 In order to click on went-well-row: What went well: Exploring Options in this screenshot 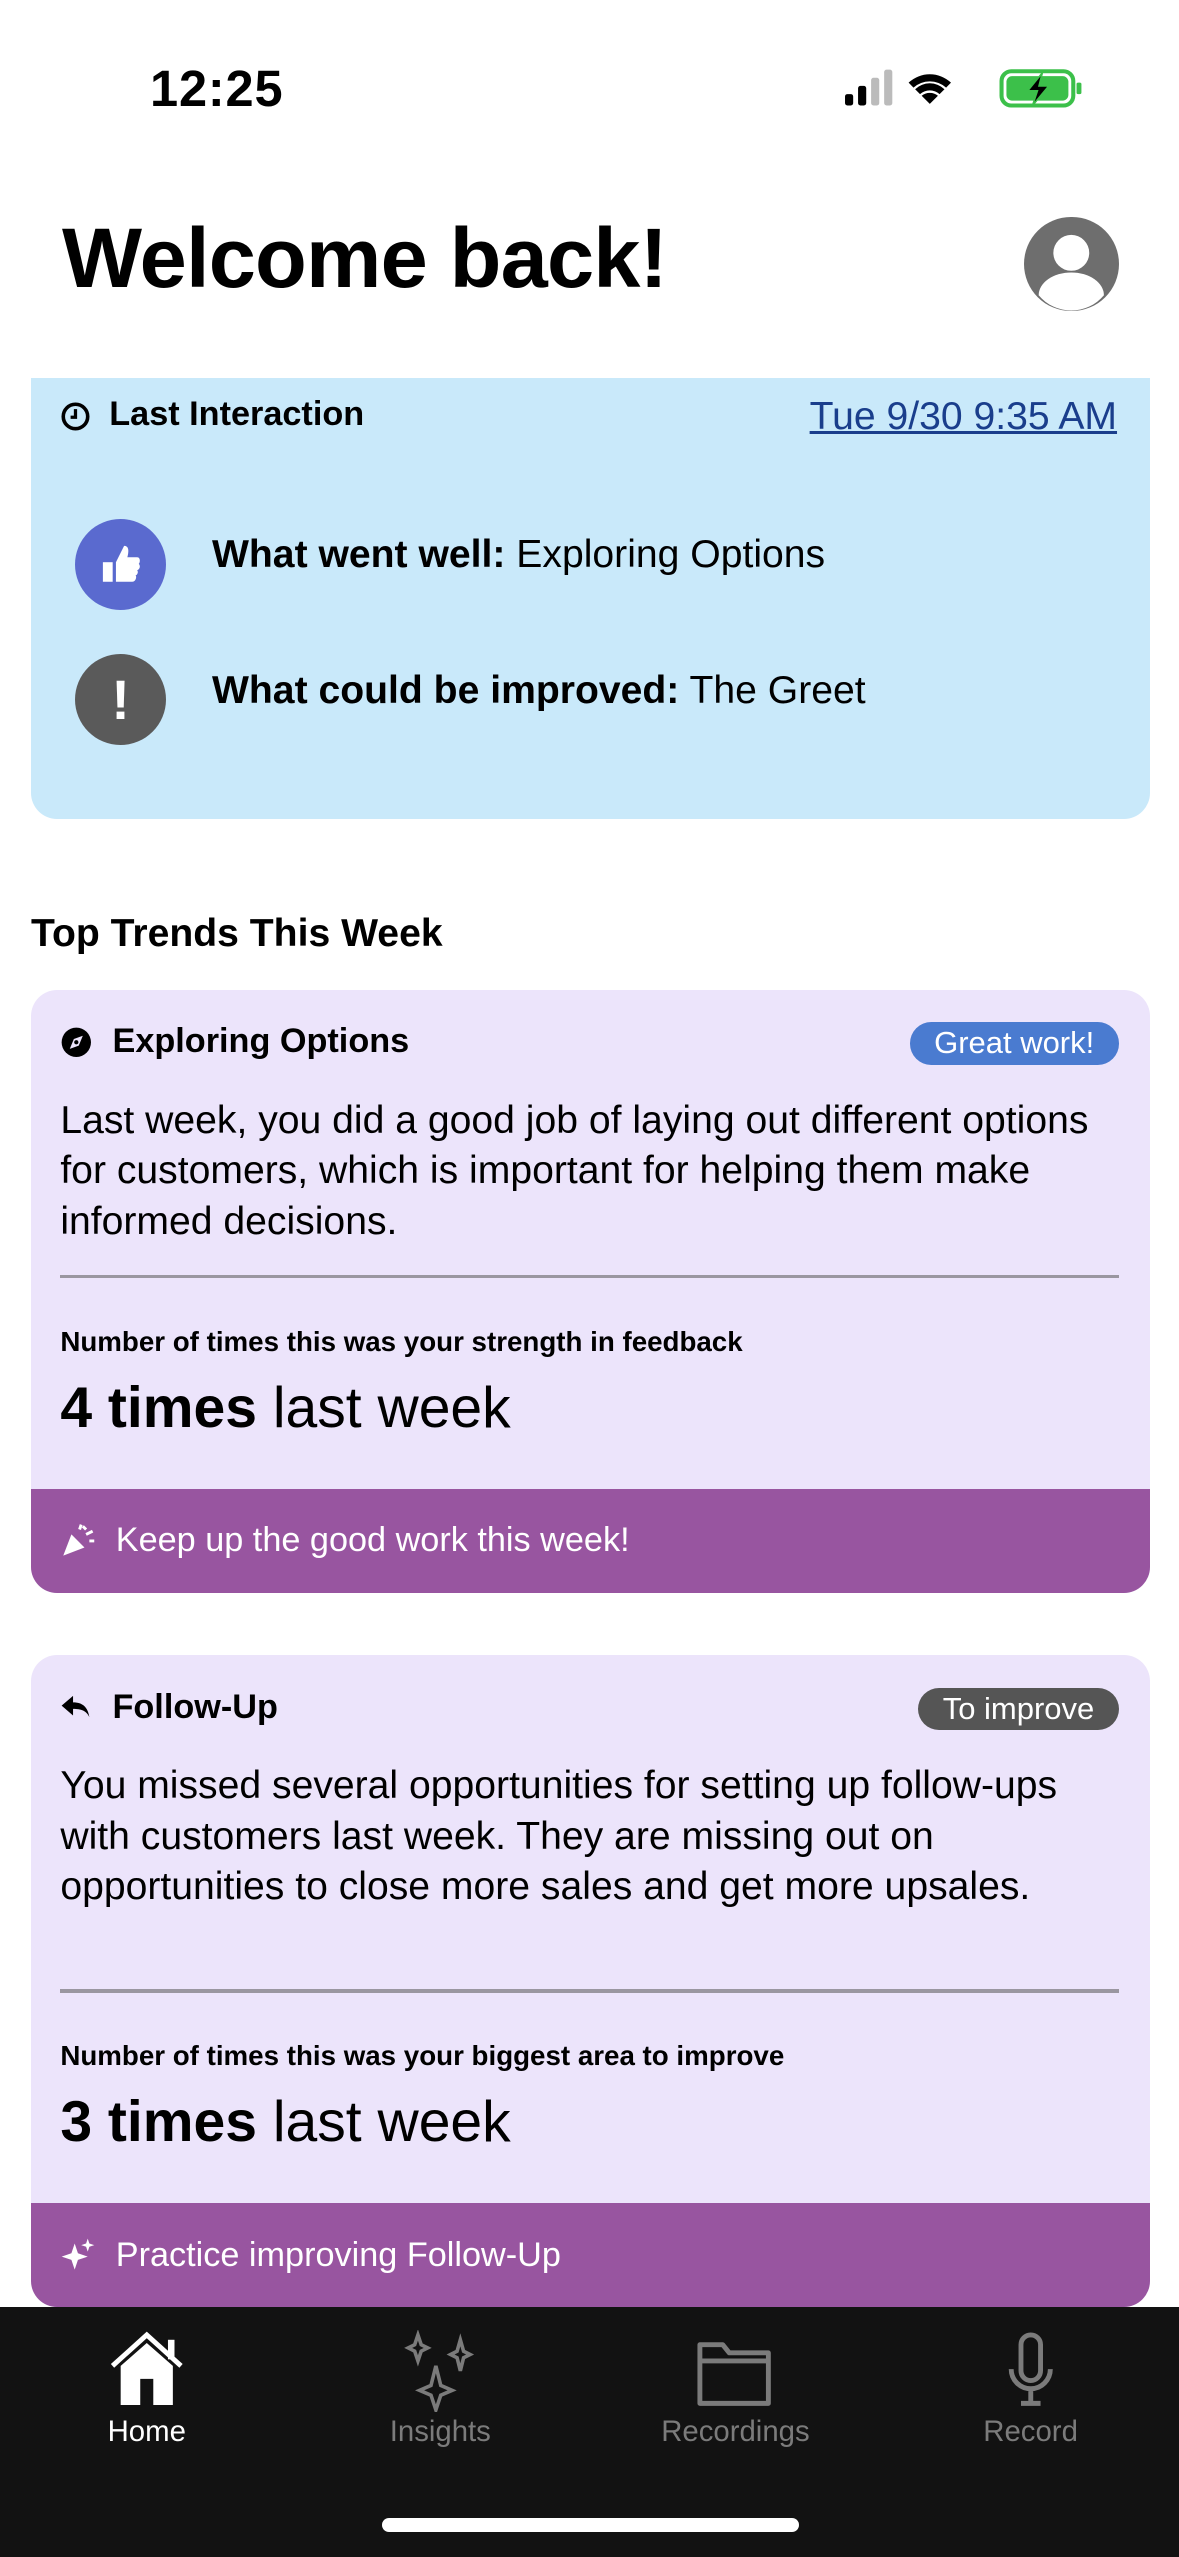, I will do `click(518, 555)`.